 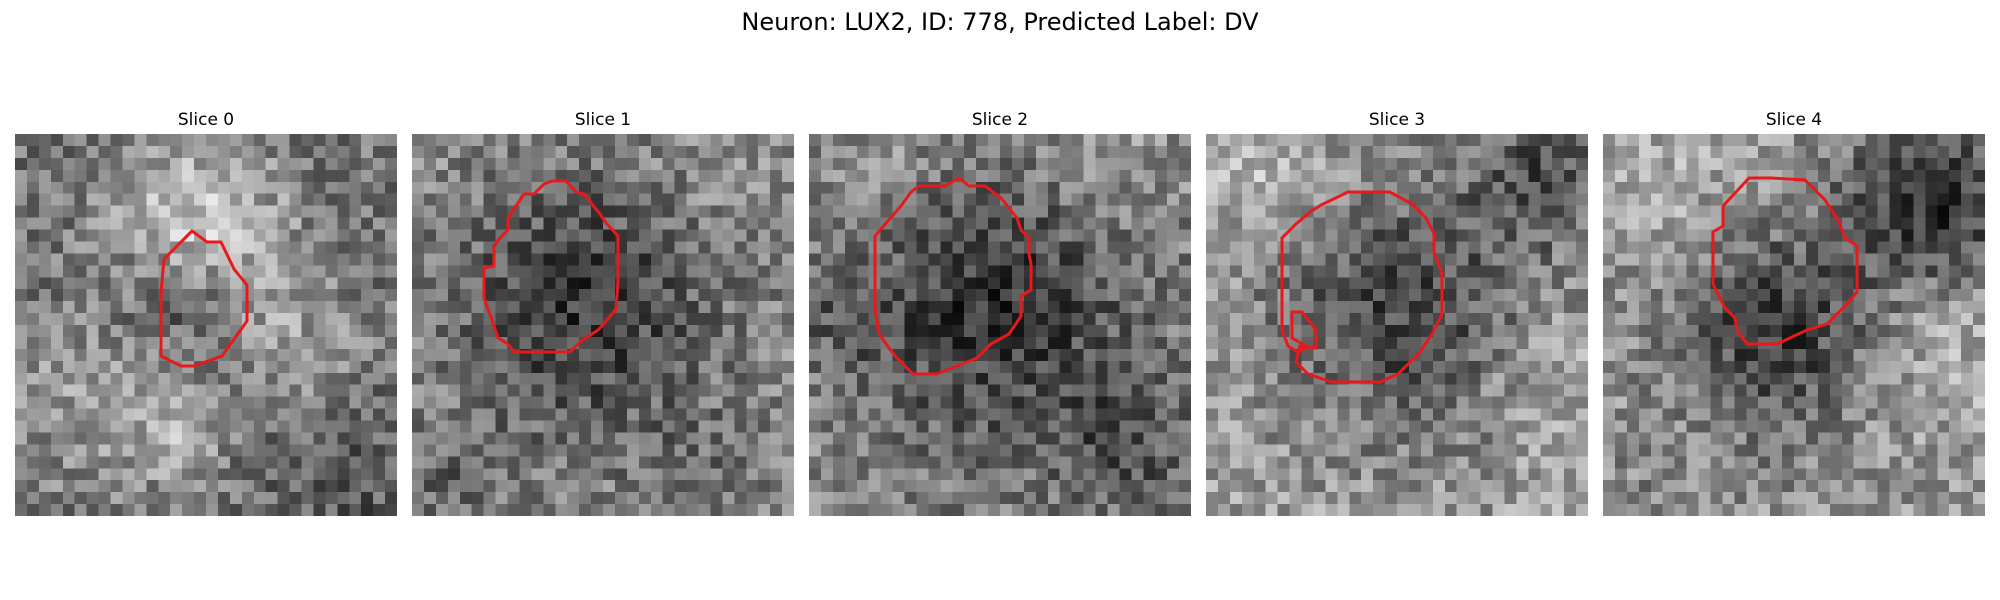 What do you see at coordinates (206, 120) in the screenshot?
I see `slice-title-0: Slice 0` at bounding box center [206, 120].